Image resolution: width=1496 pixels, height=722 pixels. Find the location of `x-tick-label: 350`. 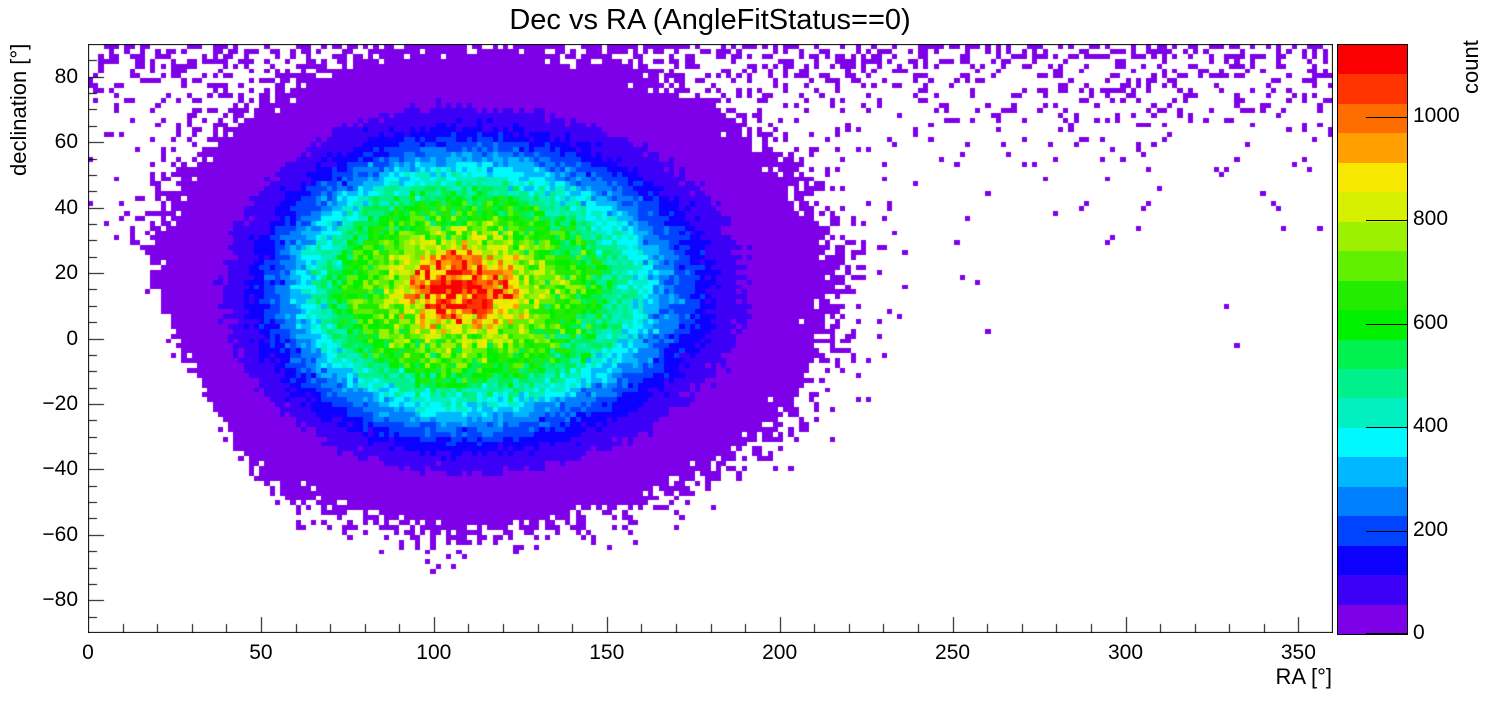

x-tick-label: 350 is located at coordinates (1298, 652).